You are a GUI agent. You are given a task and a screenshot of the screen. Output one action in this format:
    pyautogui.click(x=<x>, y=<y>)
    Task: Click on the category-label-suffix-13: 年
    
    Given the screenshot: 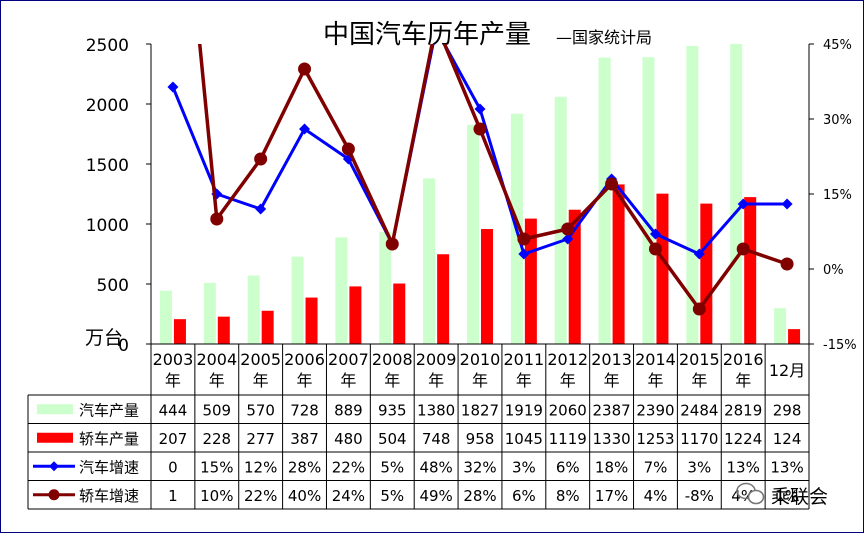 What is the action you would take?
    pyautogui.click(x=743, y=380)
    